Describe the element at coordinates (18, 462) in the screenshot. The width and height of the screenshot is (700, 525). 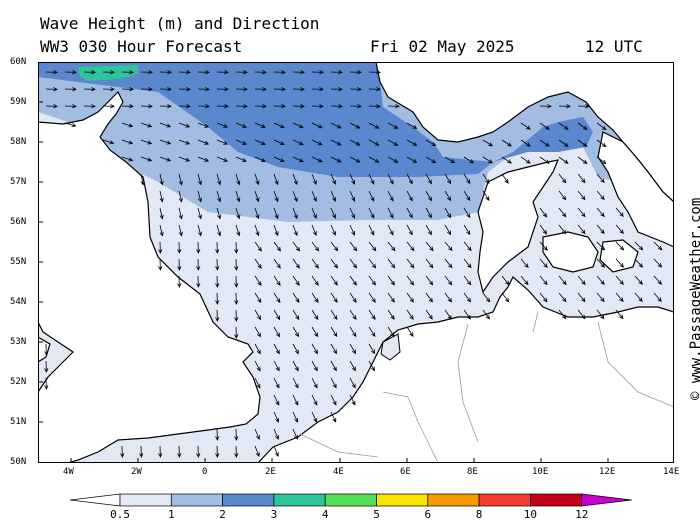
I see `lat-label: 50N` at that location.